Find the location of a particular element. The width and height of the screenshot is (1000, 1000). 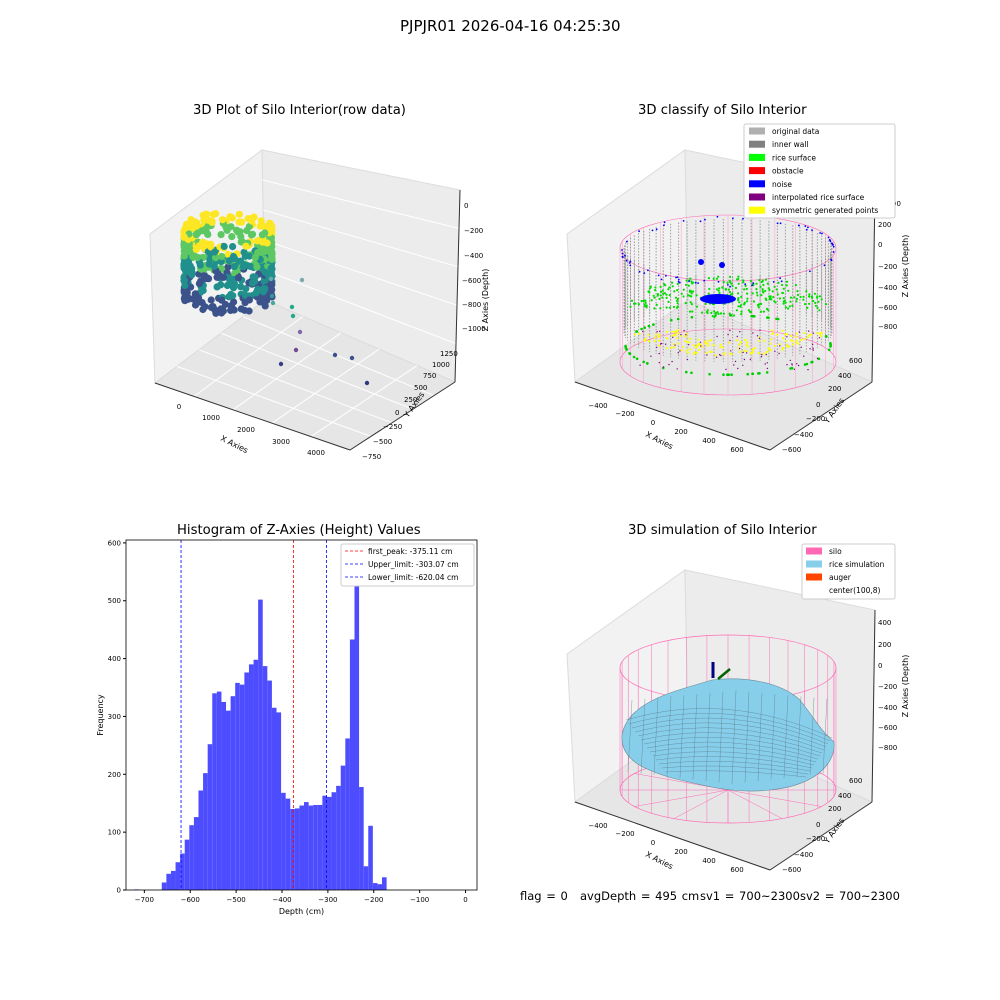

footer-sv2: sv2 = 700~2300 is located at coordinates (850, 896).